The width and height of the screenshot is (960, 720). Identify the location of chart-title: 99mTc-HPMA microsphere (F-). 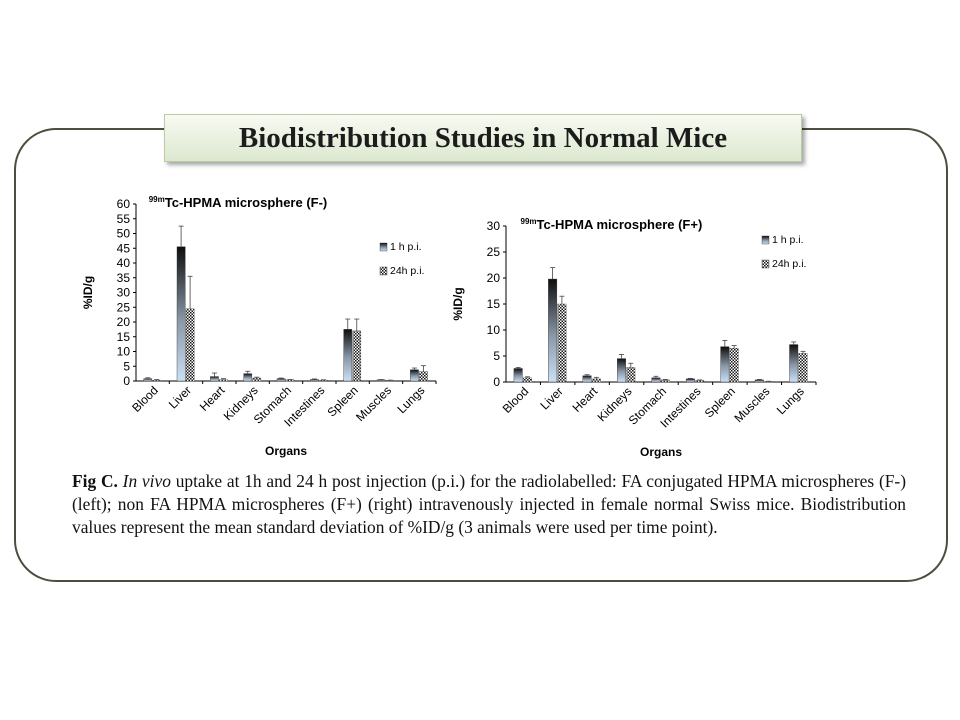
(238, 202).